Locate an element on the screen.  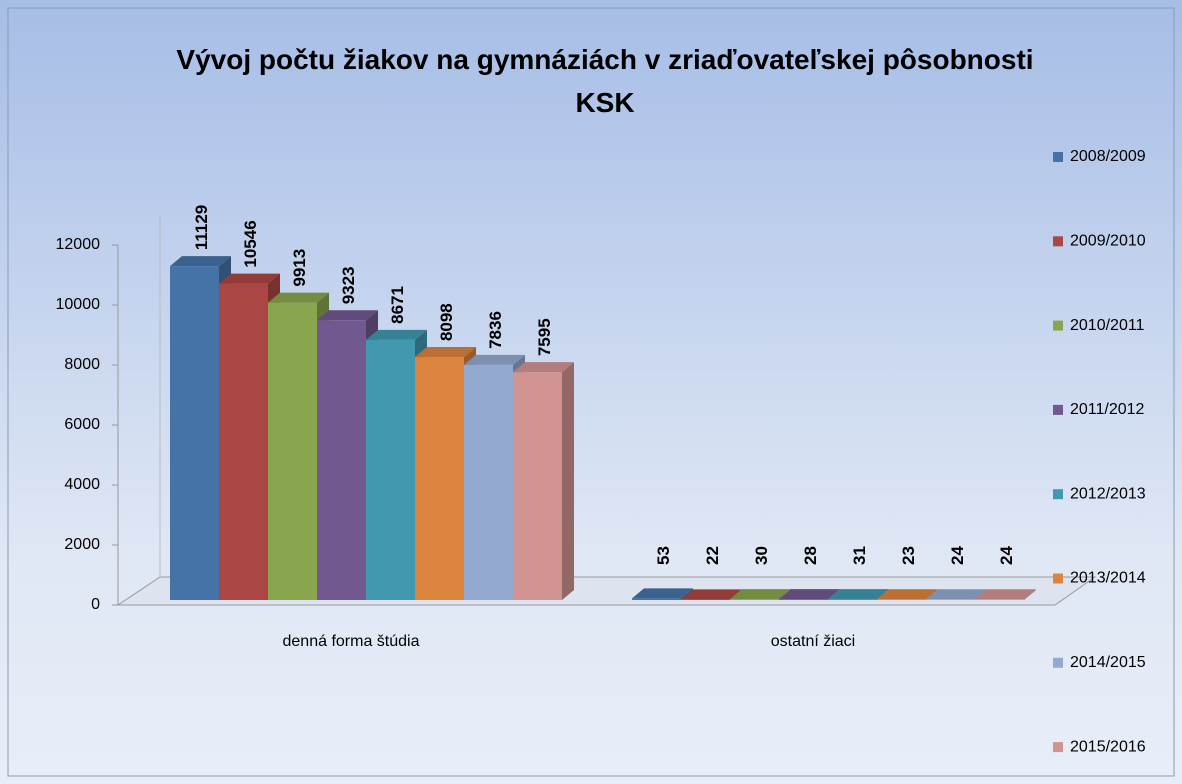
x-tick-label: ostatní žiaci is located at coordinates (813, 641).